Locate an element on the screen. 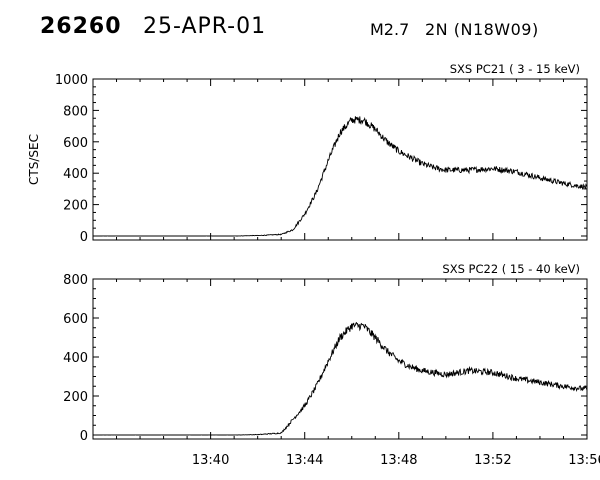 This screenshot has width=600, height=480. y-axis-label: CTS/SEC is located at coordinates (34, 159).